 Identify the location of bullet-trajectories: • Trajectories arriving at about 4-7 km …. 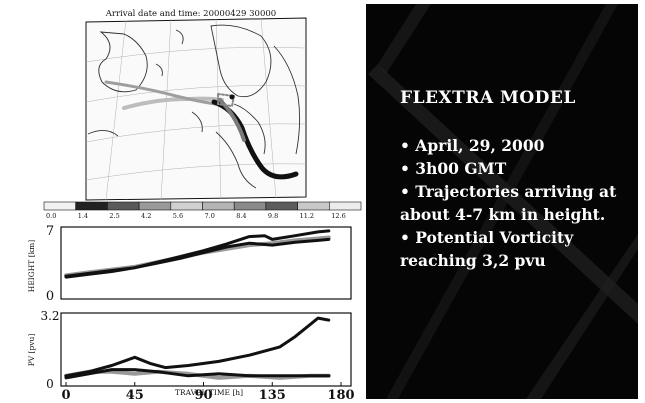
(508, 203).